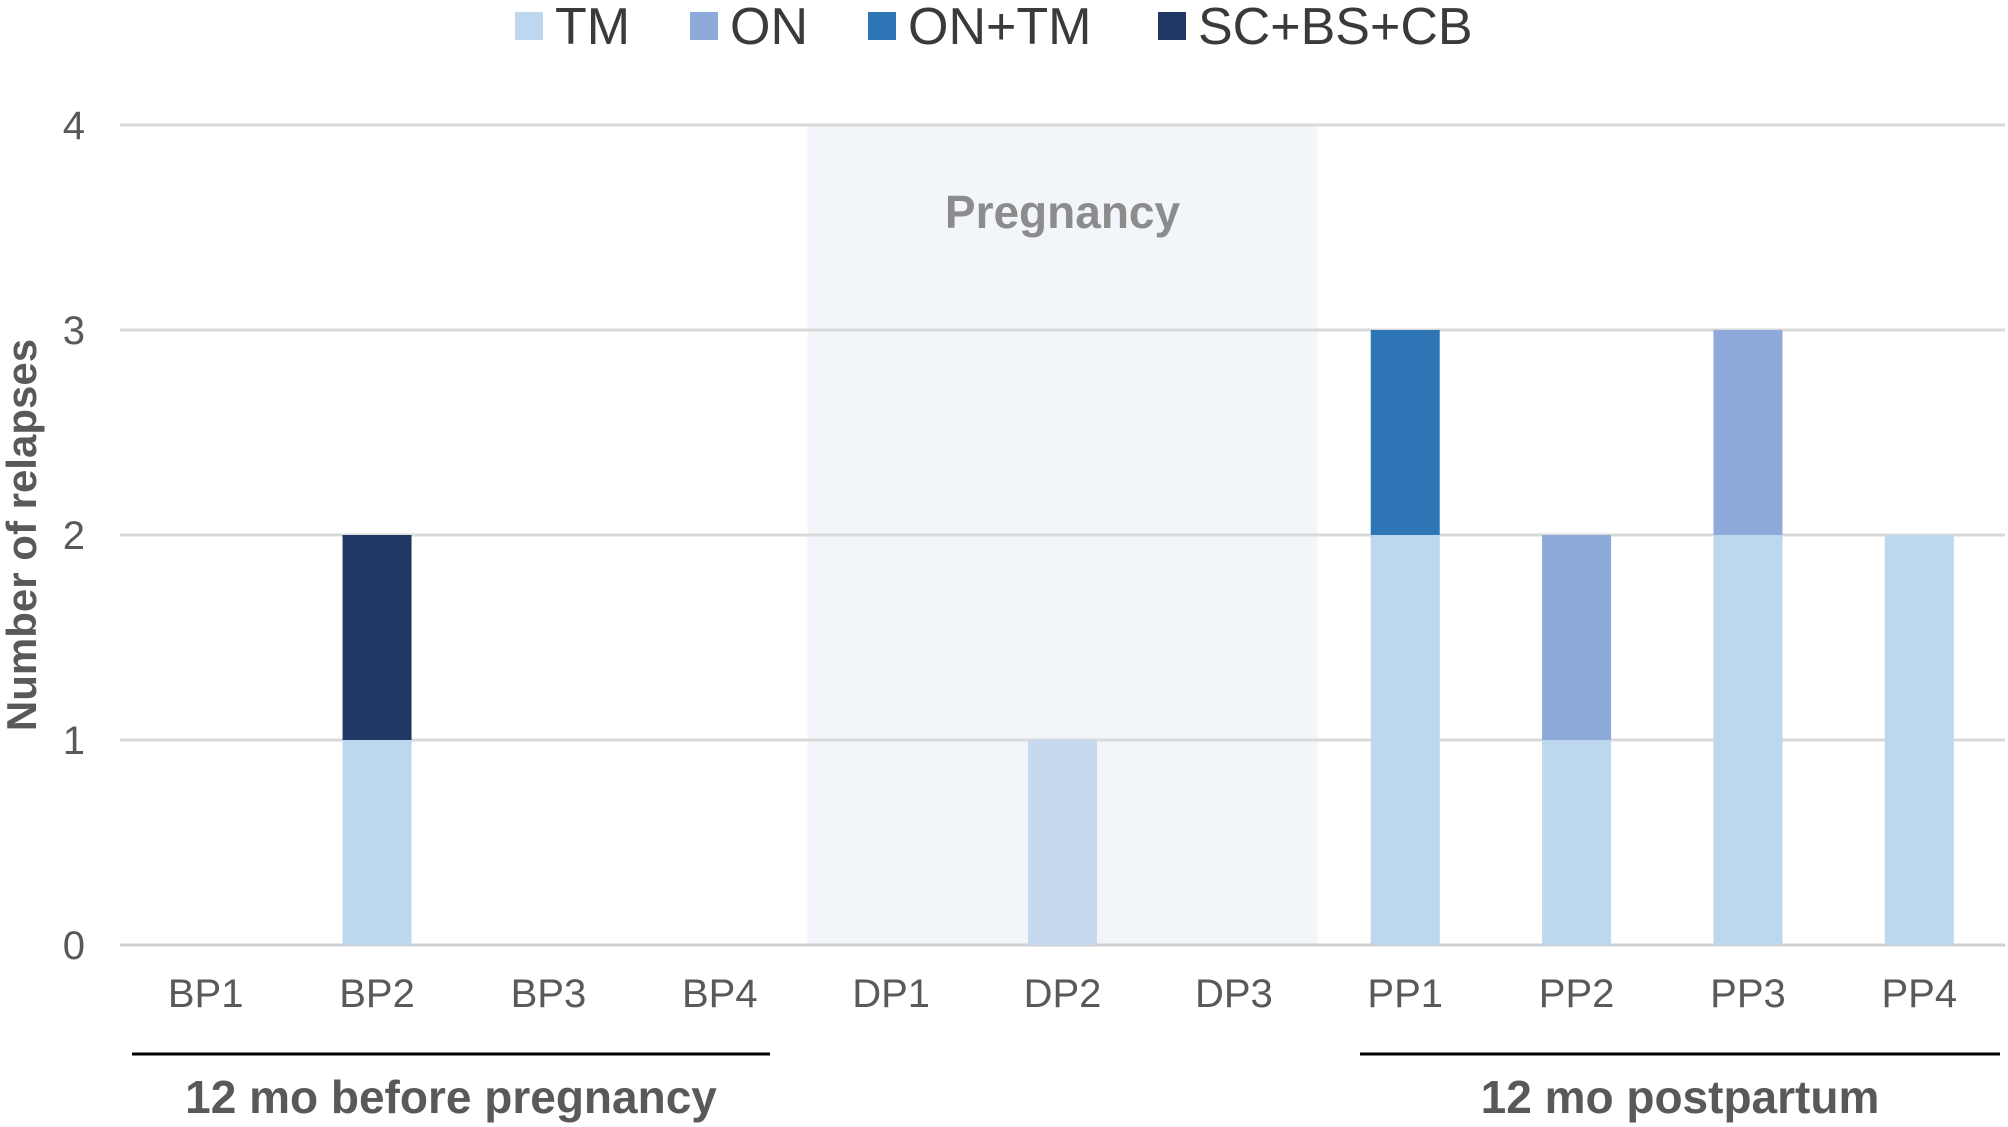  I want to click on y-tick-label: 2, so click(74, 536).